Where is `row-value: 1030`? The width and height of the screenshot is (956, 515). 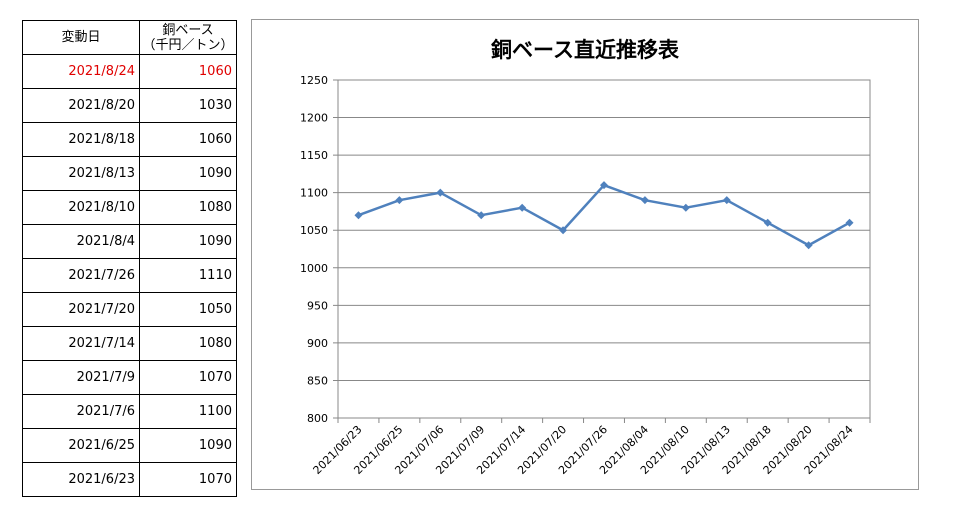
row-value: 1030 is located at coordinates (188, 105).